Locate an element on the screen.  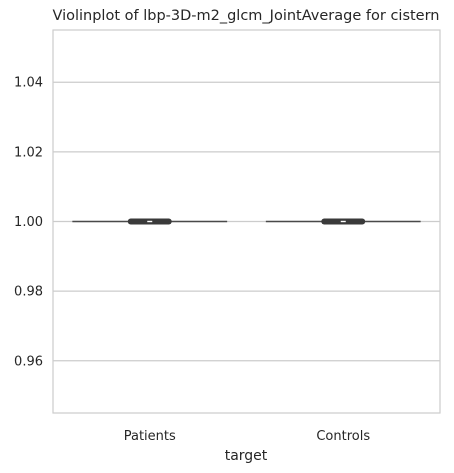
y-tick-label: 0.96 is located at coordinates (28, 361).